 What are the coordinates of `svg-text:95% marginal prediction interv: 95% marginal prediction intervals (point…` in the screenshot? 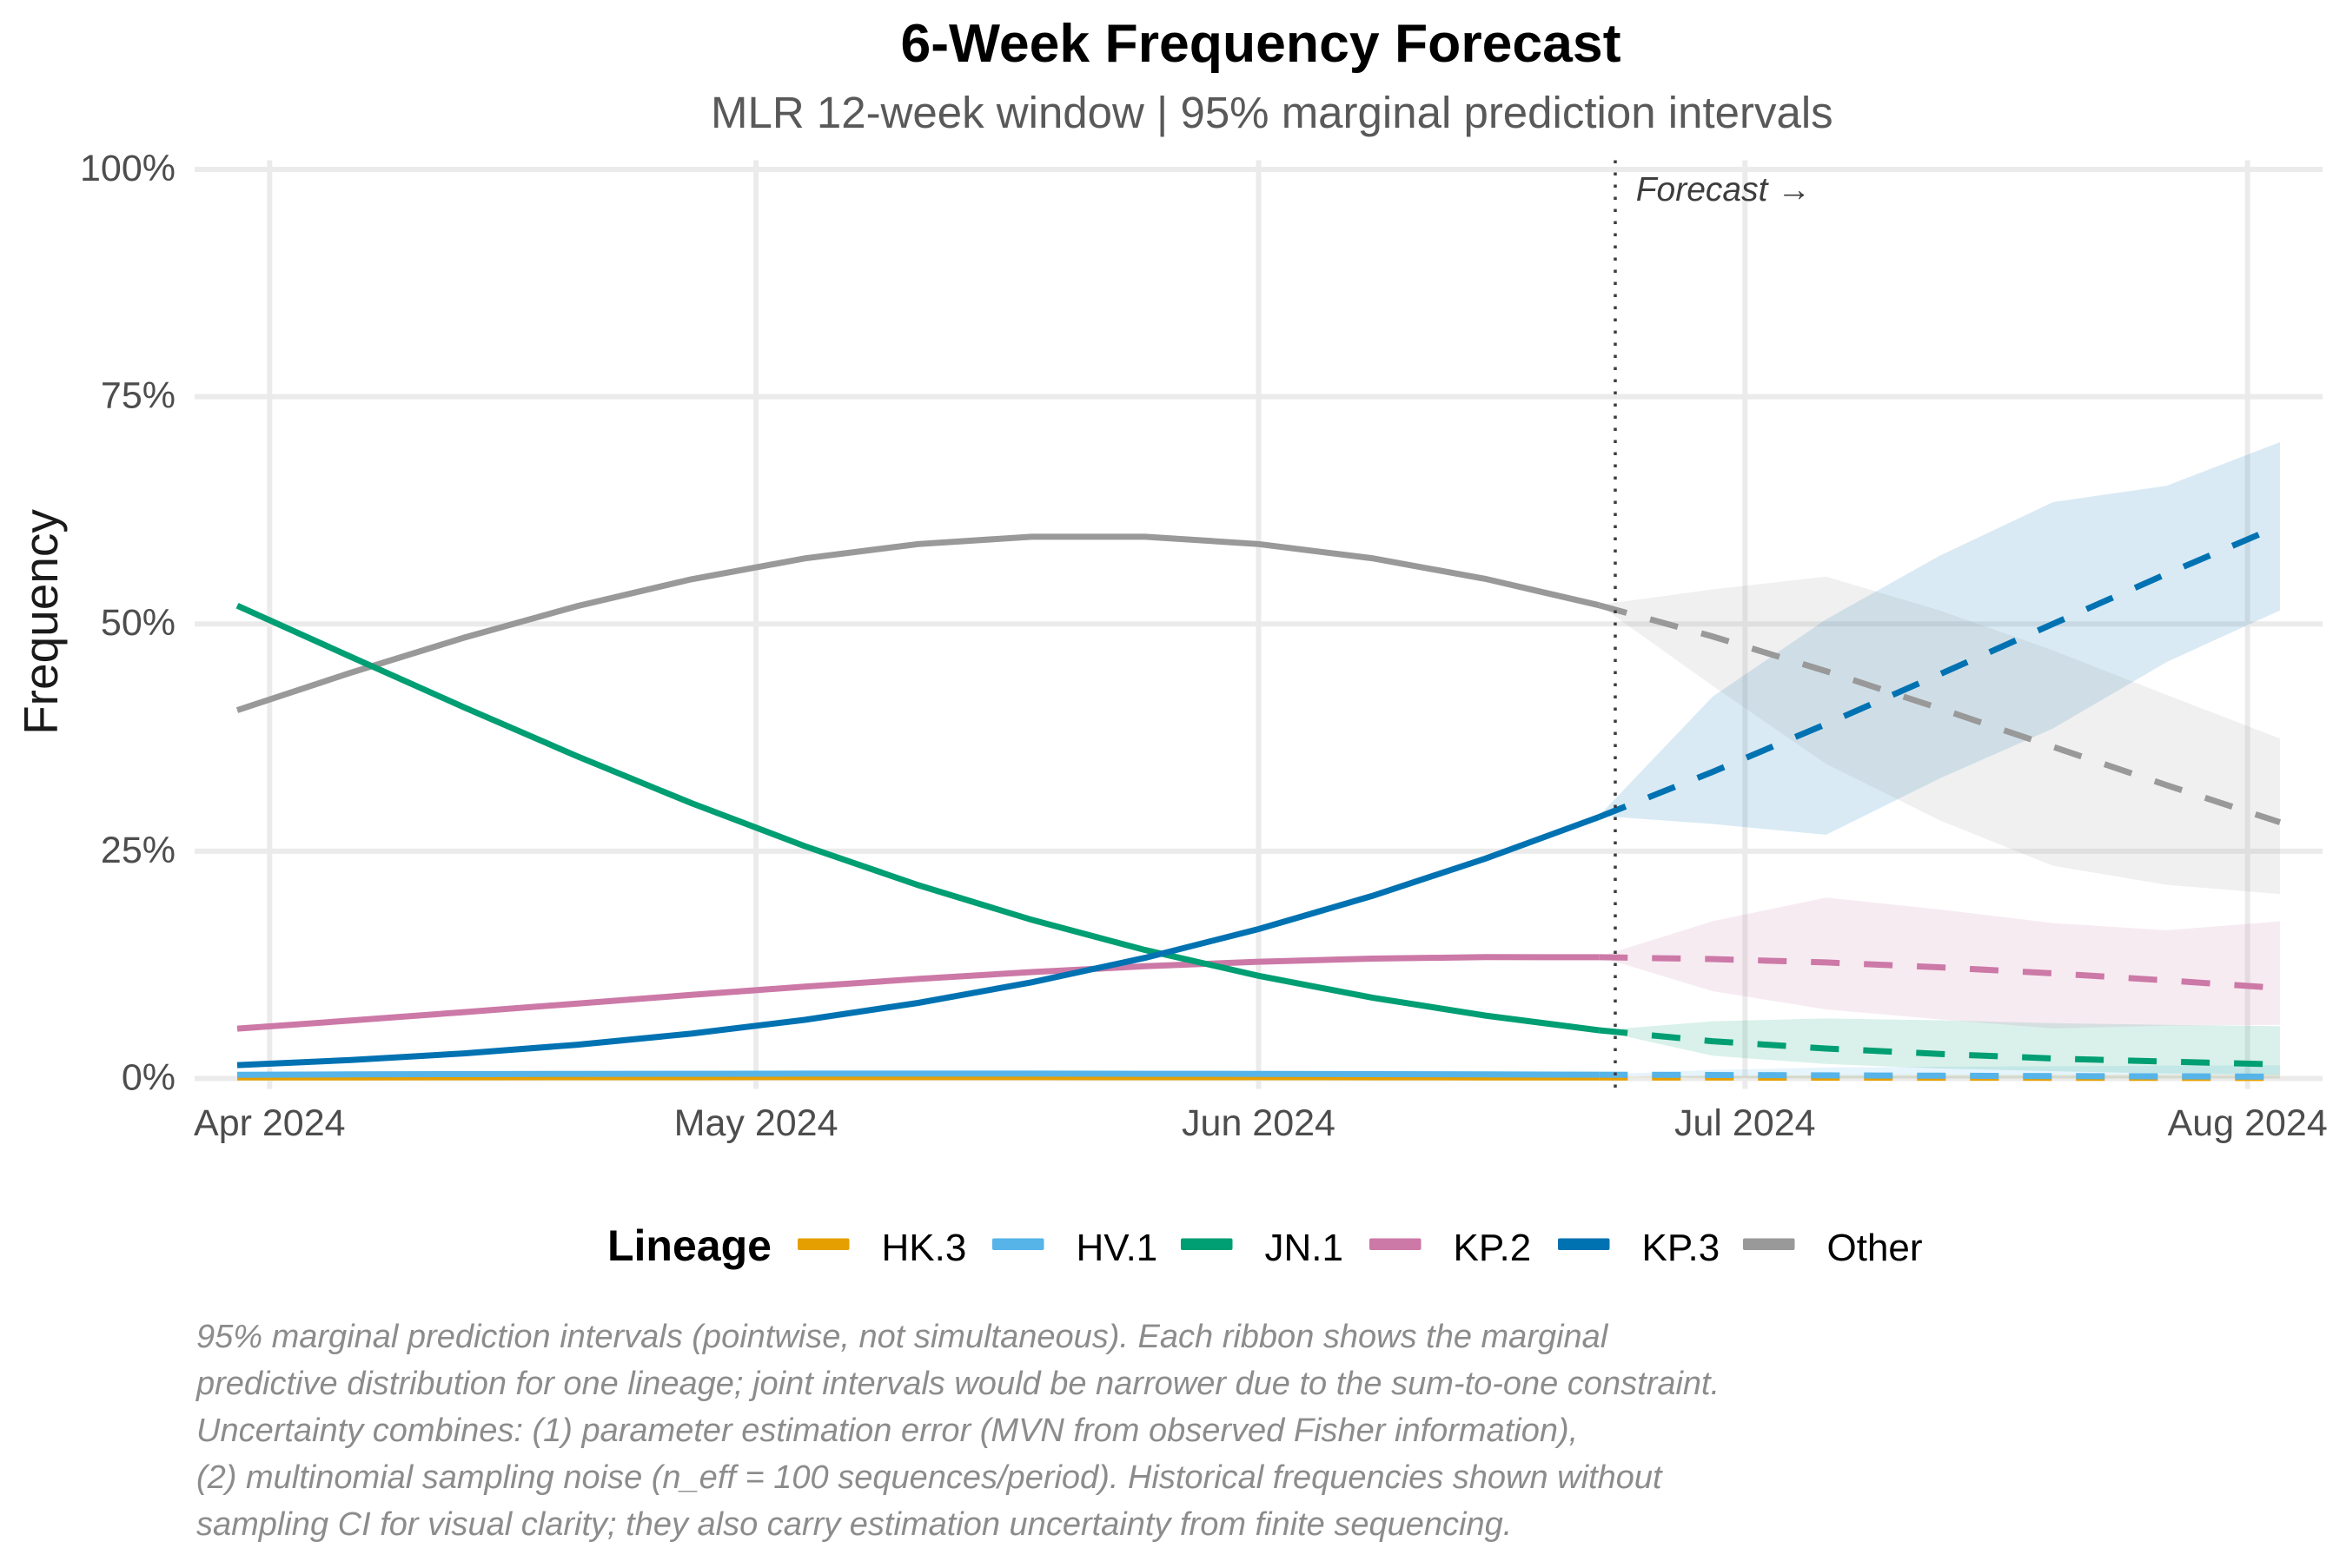 It's located at (903, 1337).